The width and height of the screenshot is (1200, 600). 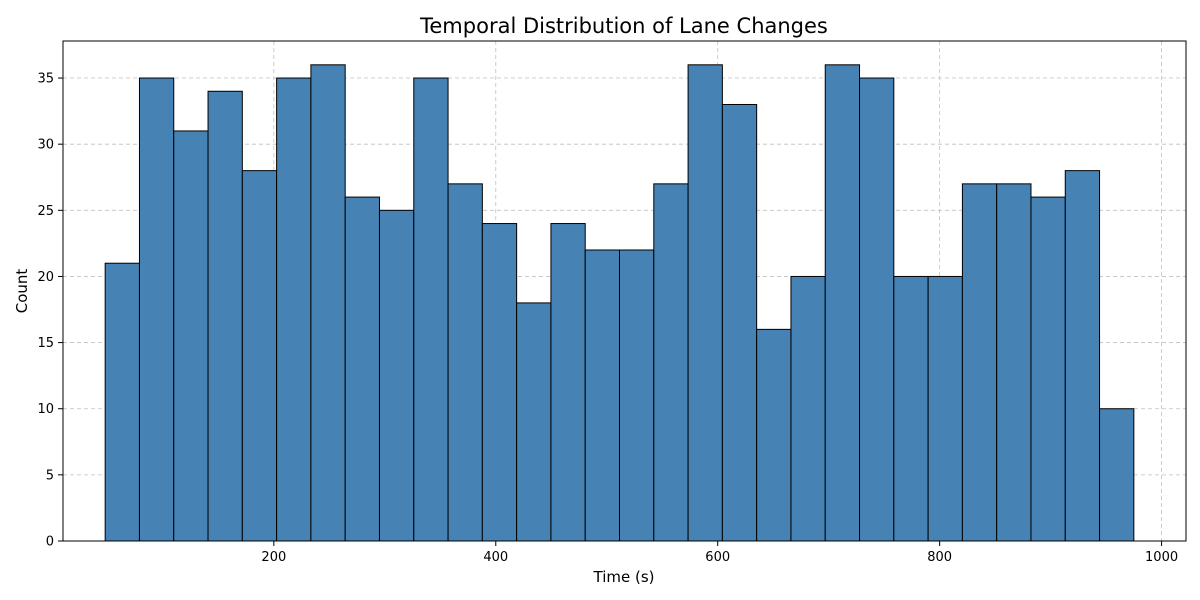 What do you see at coordinates (22, 291) in the screenshot?
I see `y-axis-label: Count` at bounding box center [22, 291].